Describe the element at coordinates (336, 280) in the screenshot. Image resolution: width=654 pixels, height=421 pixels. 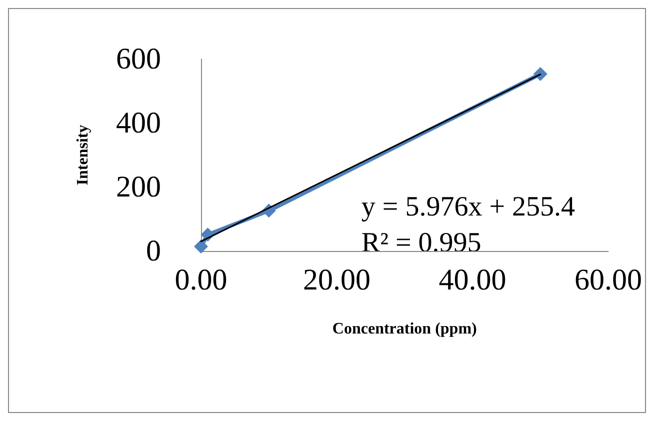
I see `x-tick-label: 20.00` at that location.